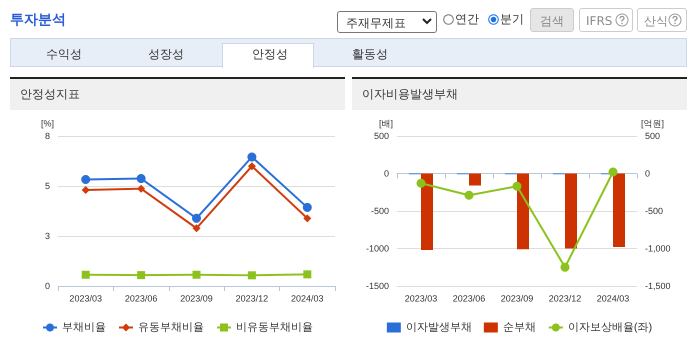  Describe the element at coordinates (439, 328) in the screenshot. I see `legend-label: 이자발생부채` at that location.